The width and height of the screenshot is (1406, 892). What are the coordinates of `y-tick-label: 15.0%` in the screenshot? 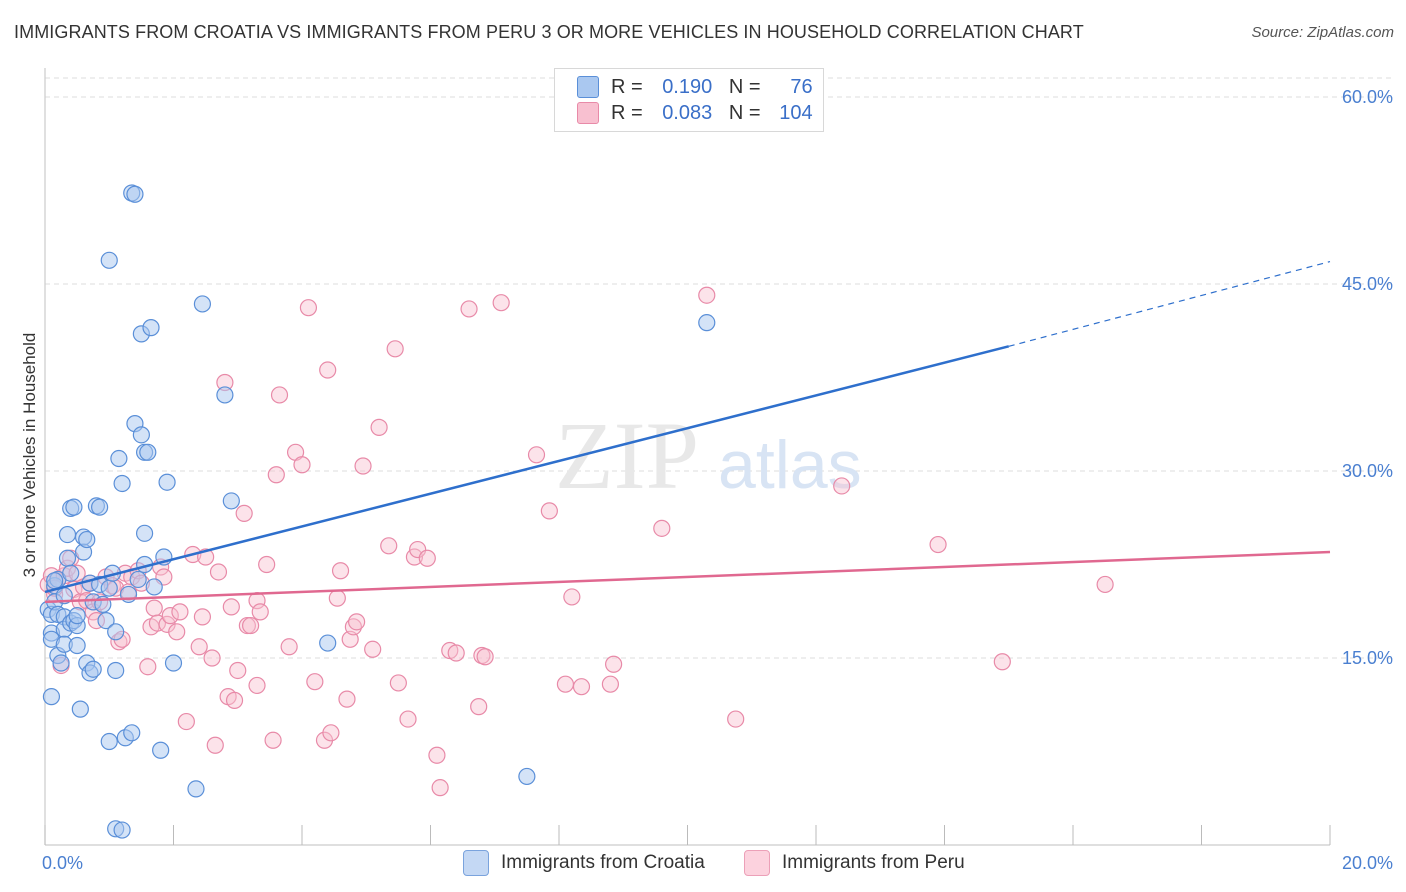 It's located at (1367, 658).